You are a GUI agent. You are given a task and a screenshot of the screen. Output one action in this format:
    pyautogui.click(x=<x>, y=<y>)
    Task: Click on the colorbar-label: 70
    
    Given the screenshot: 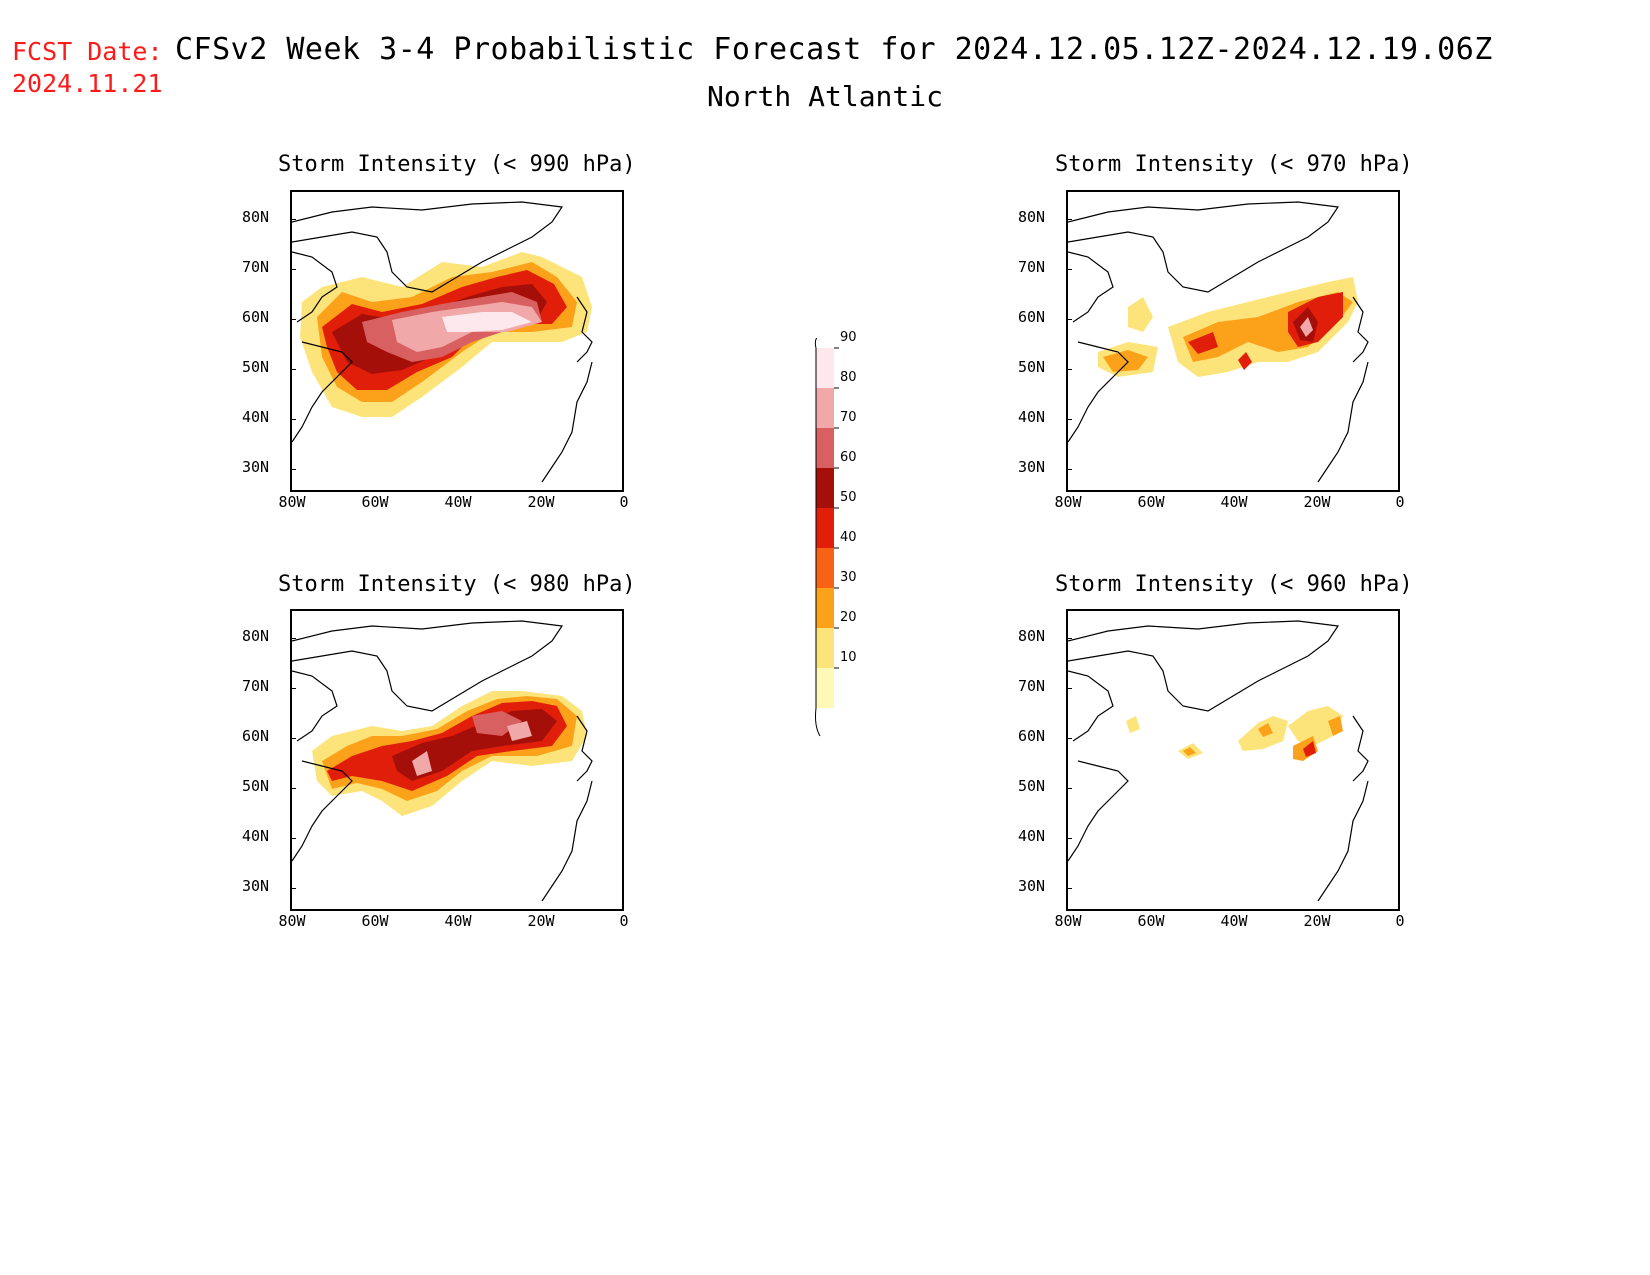 What is the action you would take?
    pyautogui.click(x=848, y=417)
    